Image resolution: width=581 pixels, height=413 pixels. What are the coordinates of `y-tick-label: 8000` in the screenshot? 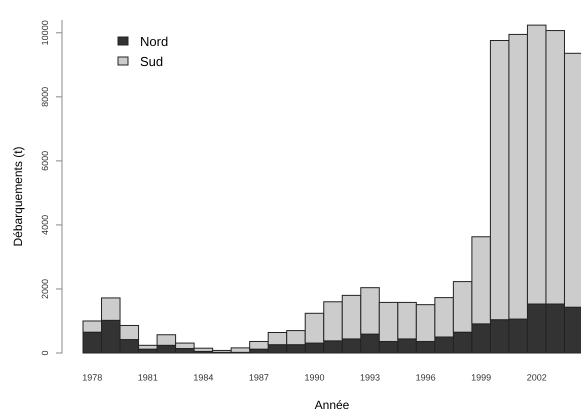 It's located at (45, 96).